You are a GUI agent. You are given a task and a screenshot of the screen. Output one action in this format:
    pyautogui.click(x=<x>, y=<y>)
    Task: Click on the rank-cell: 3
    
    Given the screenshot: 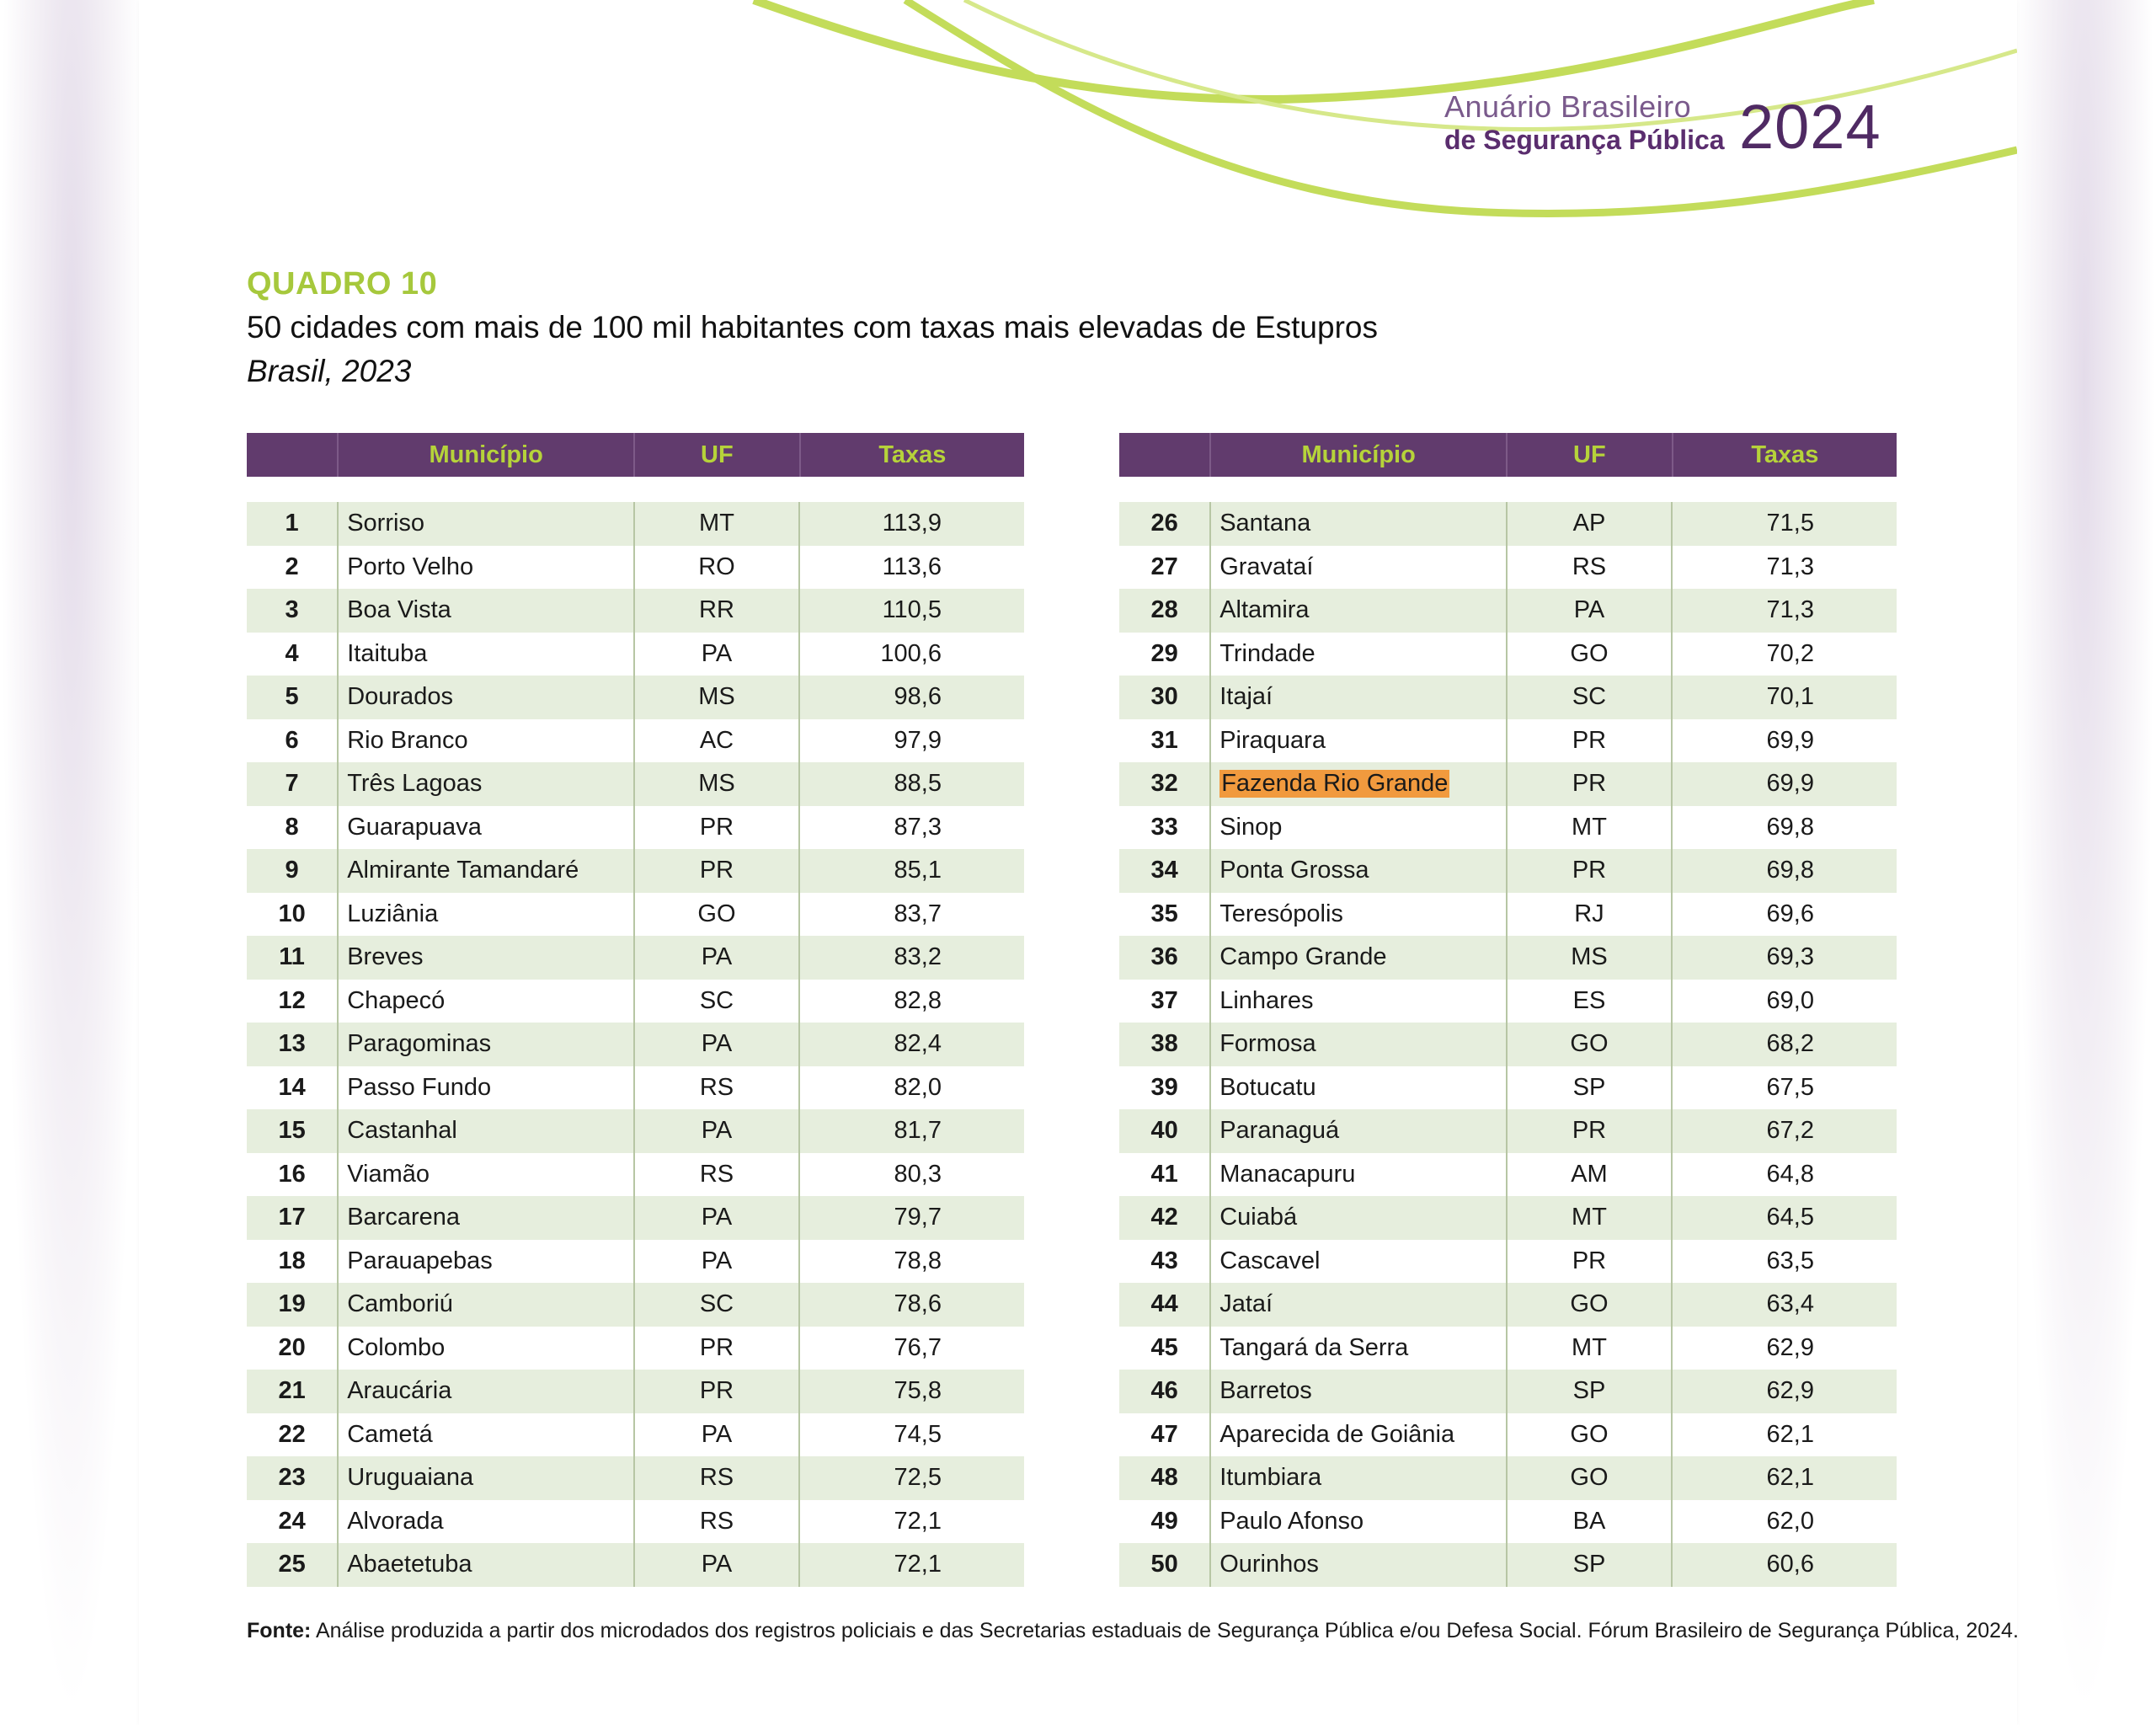 What is the action you would take?
    pyautogui.click(x=293, y=611)
    